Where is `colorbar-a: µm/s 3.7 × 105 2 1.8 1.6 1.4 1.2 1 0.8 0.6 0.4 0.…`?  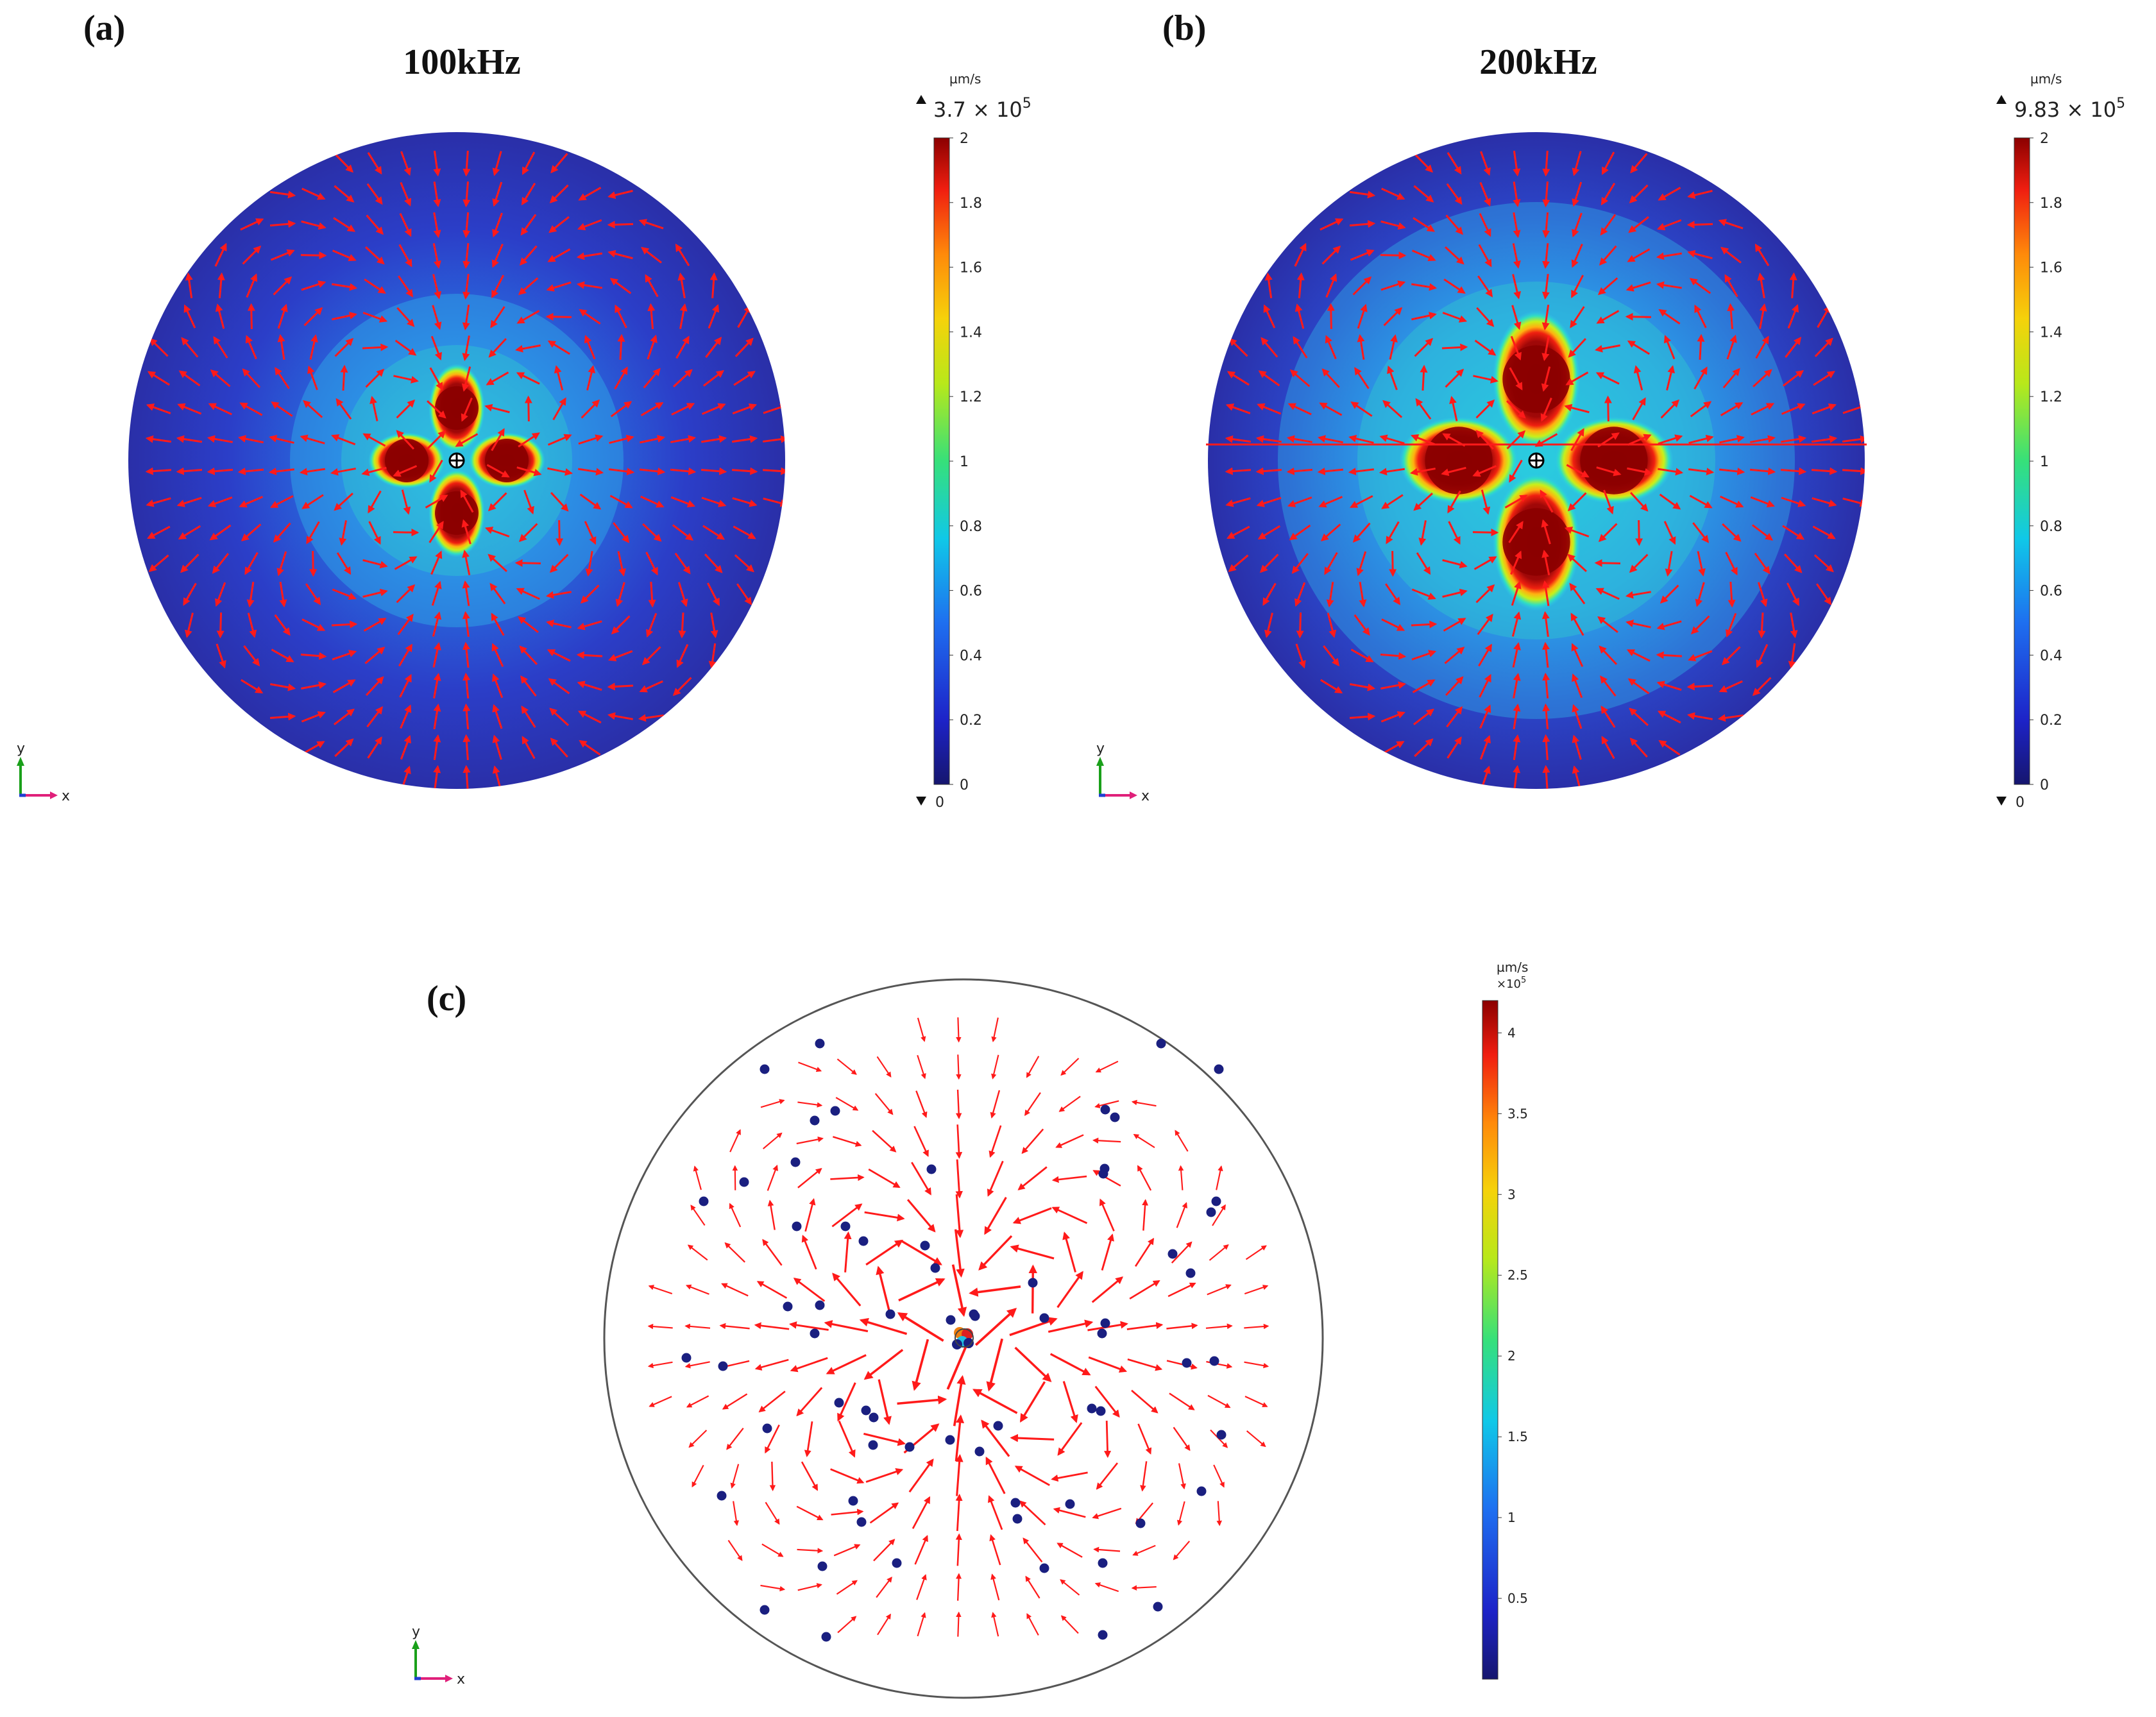
colorbar-a: µm/s 3.7 × 105 2 1.8 1.6 1.4 1.2 1 0.8 0.6 0.4 0.… is located at coordinates (974, 441).